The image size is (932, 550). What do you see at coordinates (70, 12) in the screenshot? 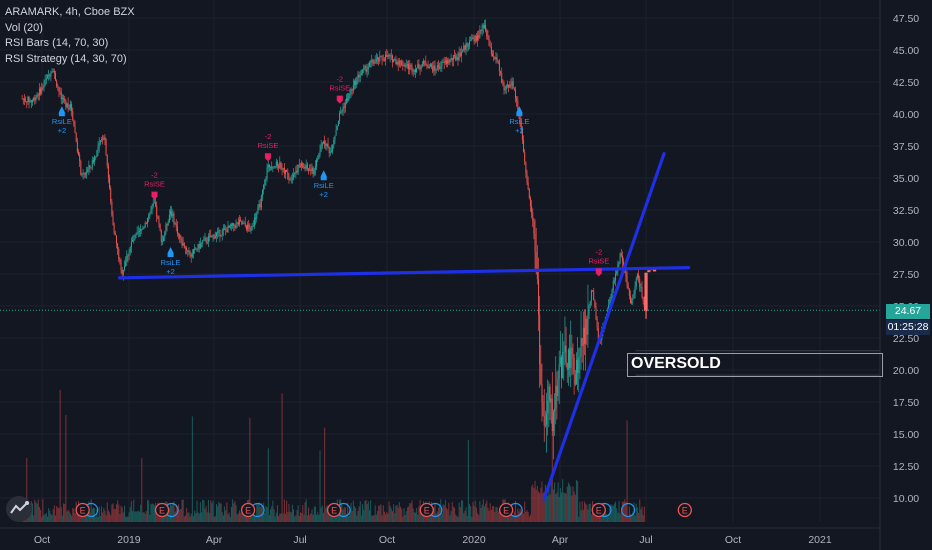
I see `legend-title: ARAMARK, 4h, Cboe BZX` at bounding box center [70, 12].